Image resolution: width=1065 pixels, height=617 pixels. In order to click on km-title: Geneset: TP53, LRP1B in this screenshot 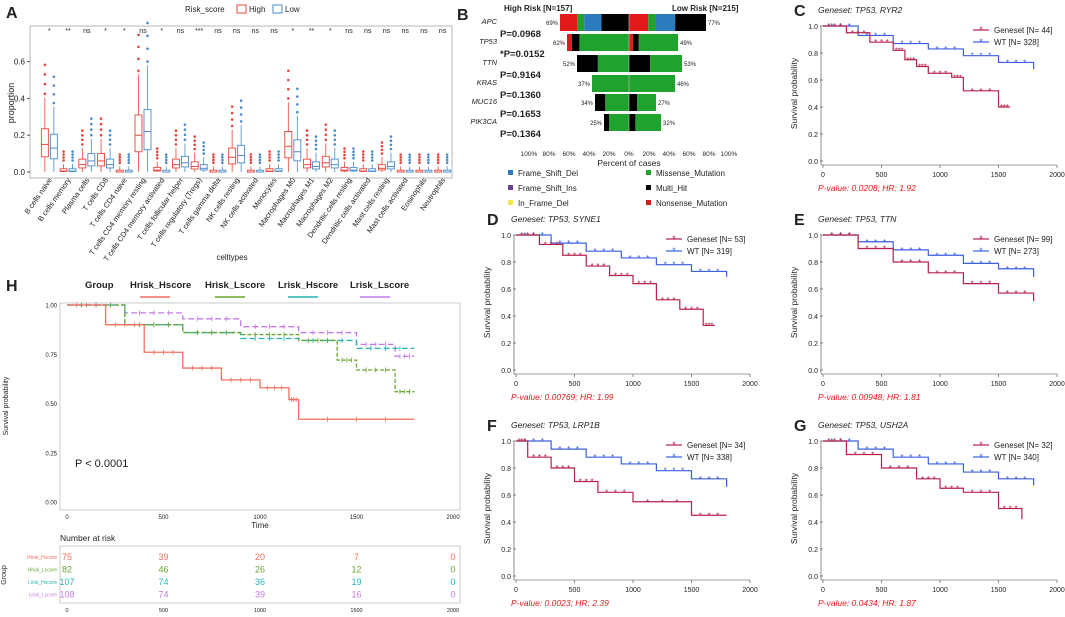, I will do `click(555, 425)`.